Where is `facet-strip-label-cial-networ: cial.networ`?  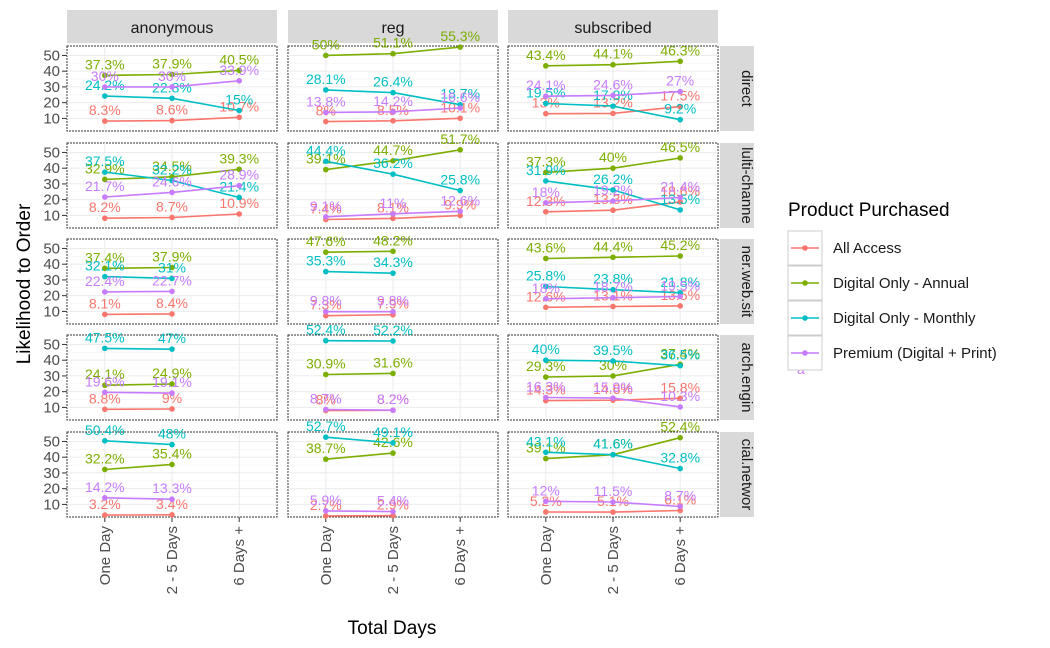 facet-strip-label-cial-networ: cial.networ is located at coordinates (746, 475).